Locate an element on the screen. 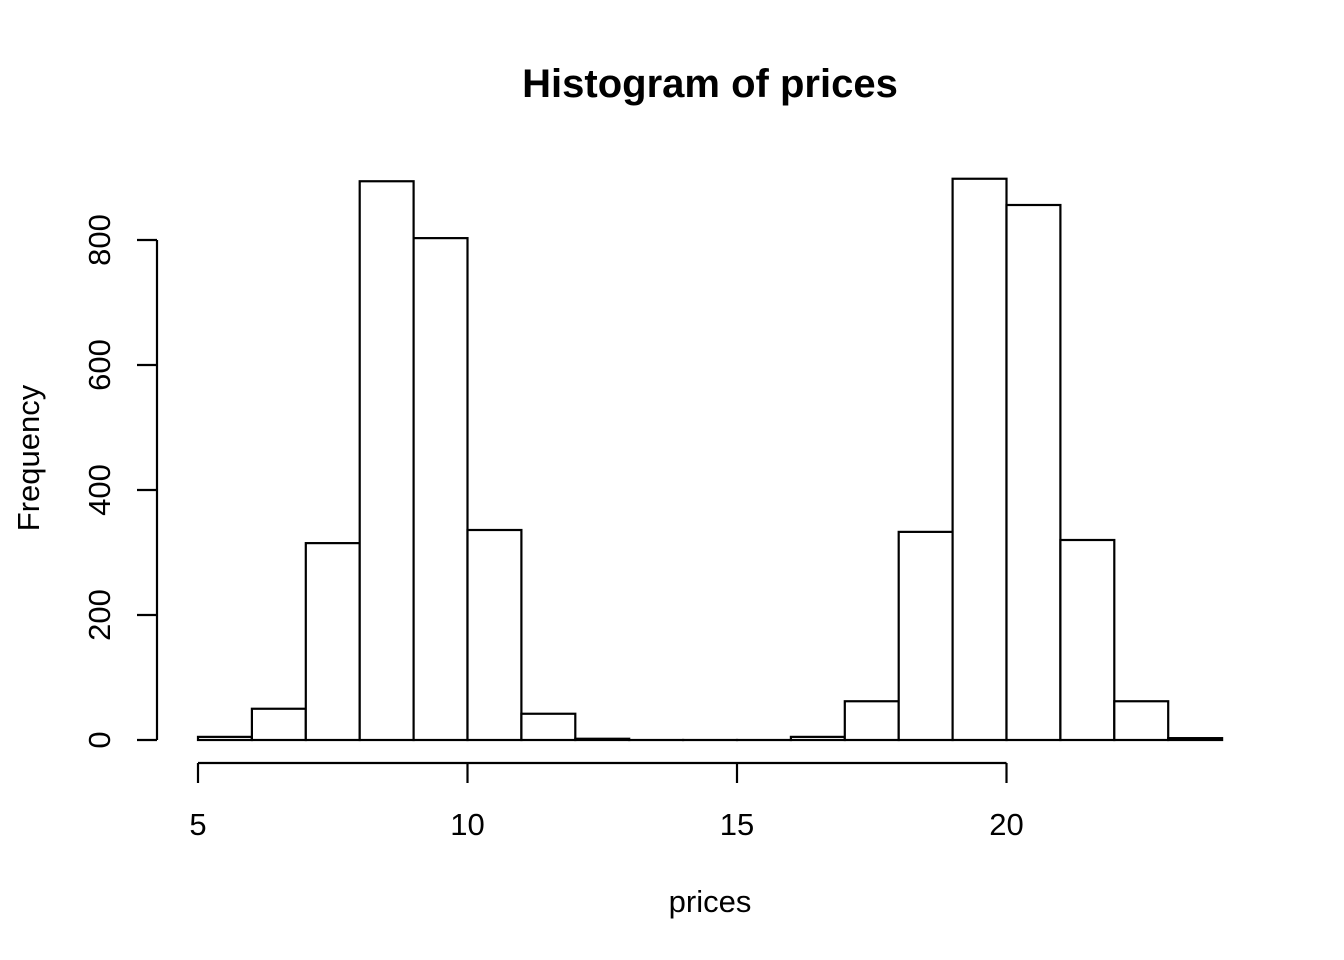 The image size is (1344, 960). x-tick-label: 15 is located at coordinates (737, 824).